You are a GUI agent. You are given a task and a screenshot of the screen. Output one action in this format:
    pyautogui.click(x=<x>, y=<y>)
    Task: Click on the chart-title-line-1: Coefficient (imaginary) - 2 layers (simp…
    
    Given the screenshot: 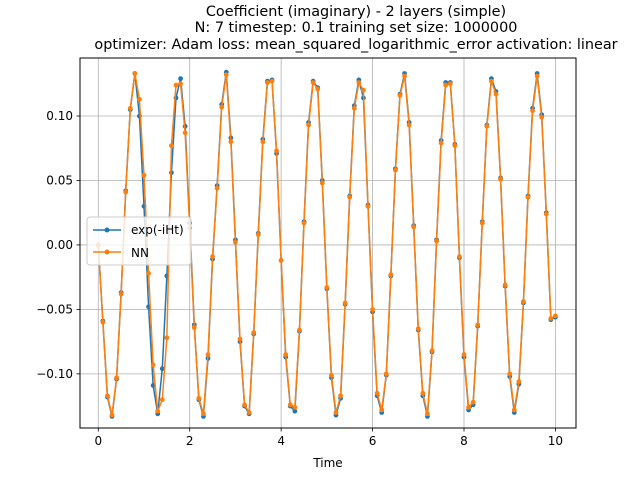 What is the action you would take?
    pyautogui.click(x=356, y=12)
    